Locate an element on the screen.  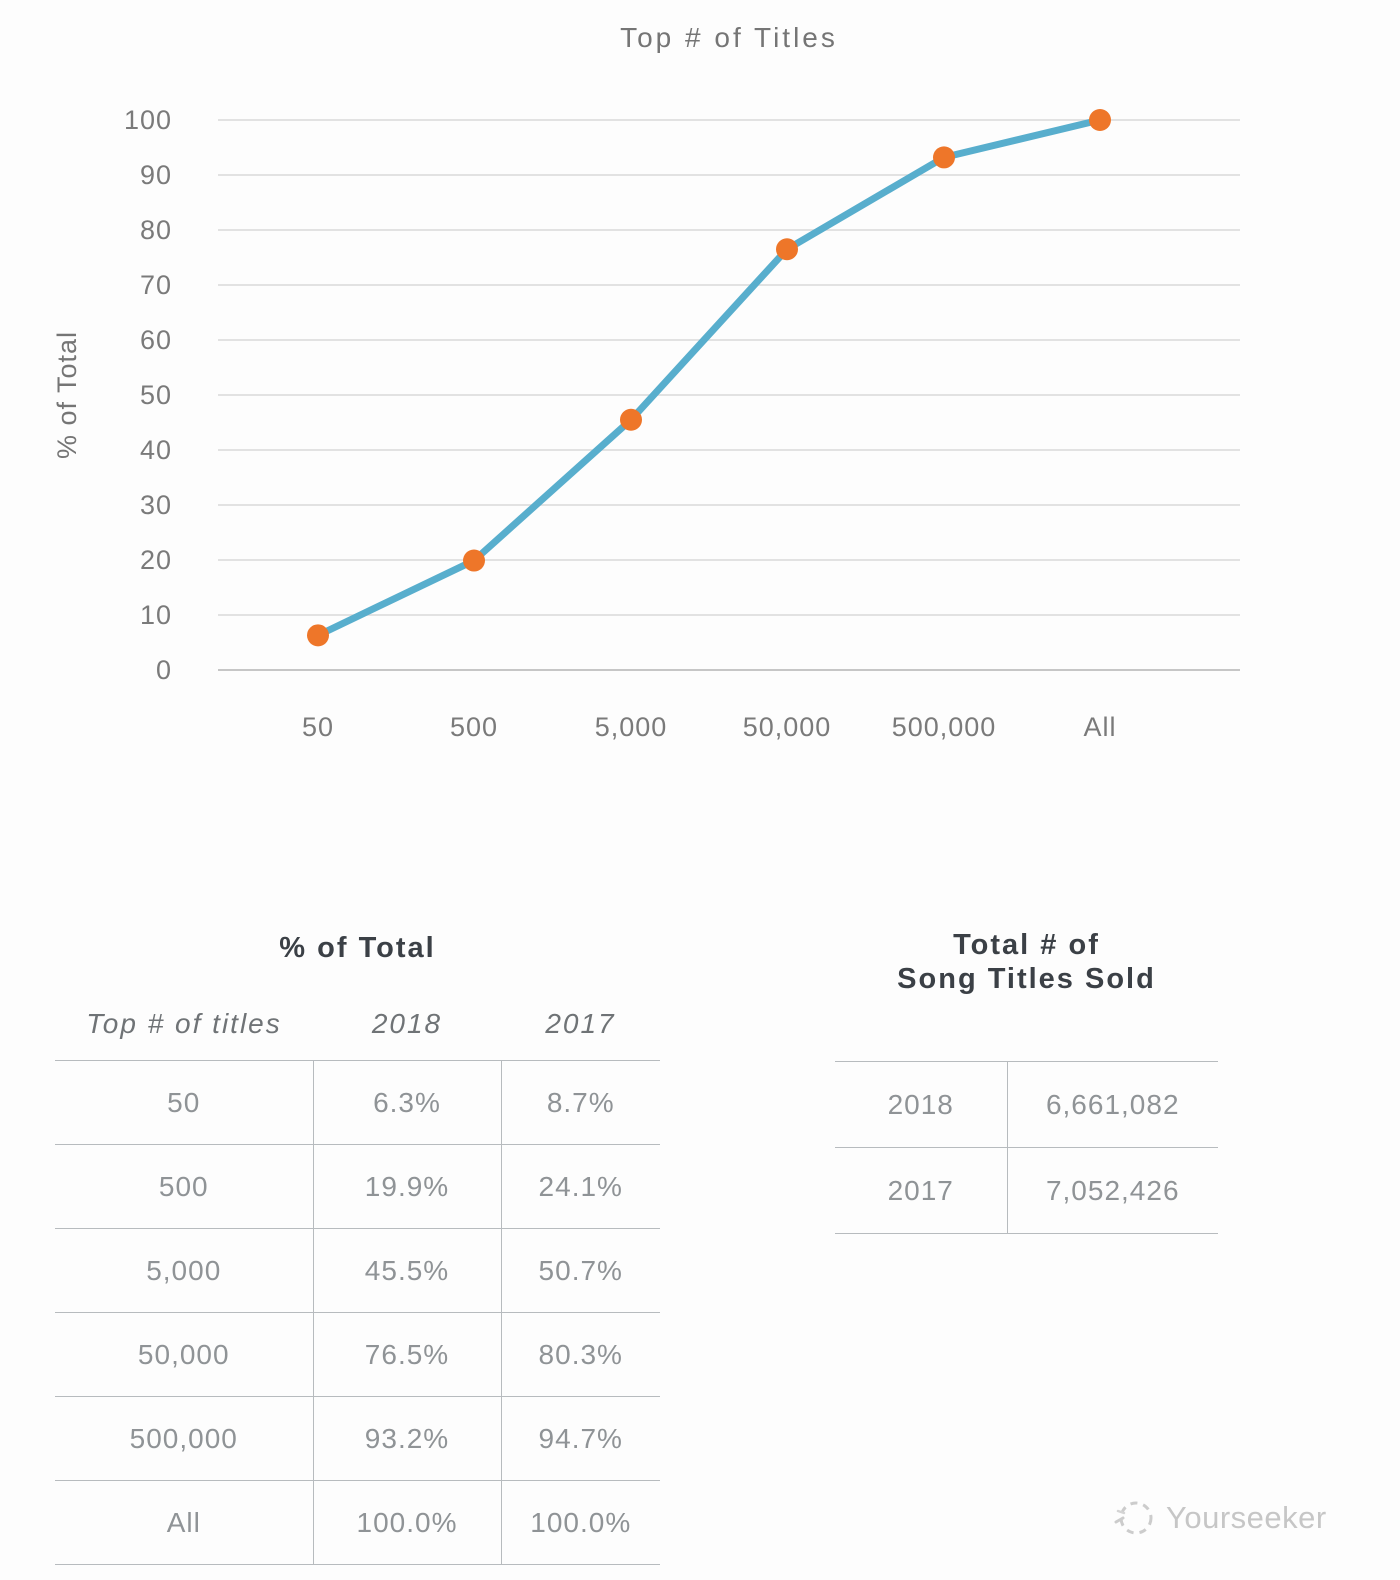
cell-2017: 80.3% is located at coordinates (580, 1354).